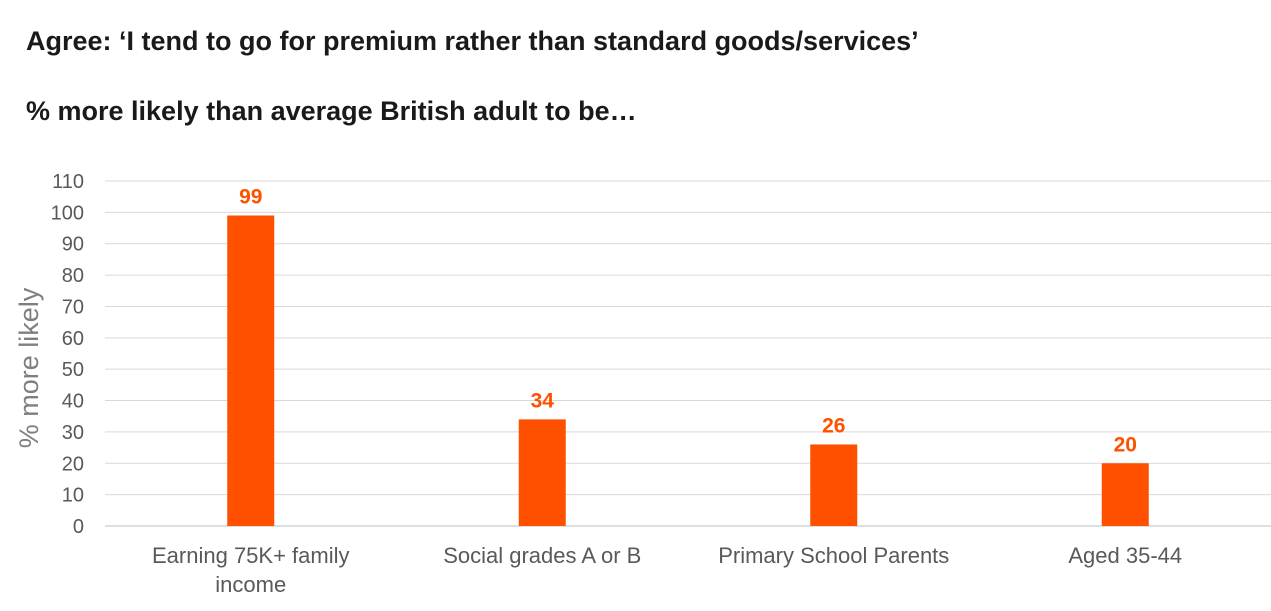 This screenshot has height=611, width=1271. I want to click on data-label: 20, so click(1125, 444).